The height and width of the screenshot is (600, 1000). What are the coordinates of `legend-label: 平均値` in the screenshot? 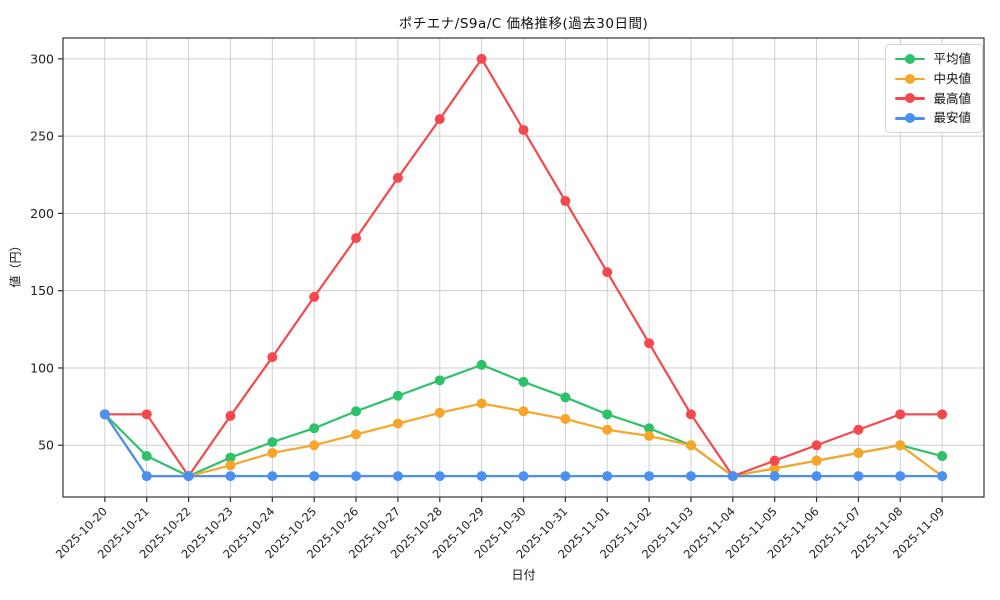 It's located at (952, 58).